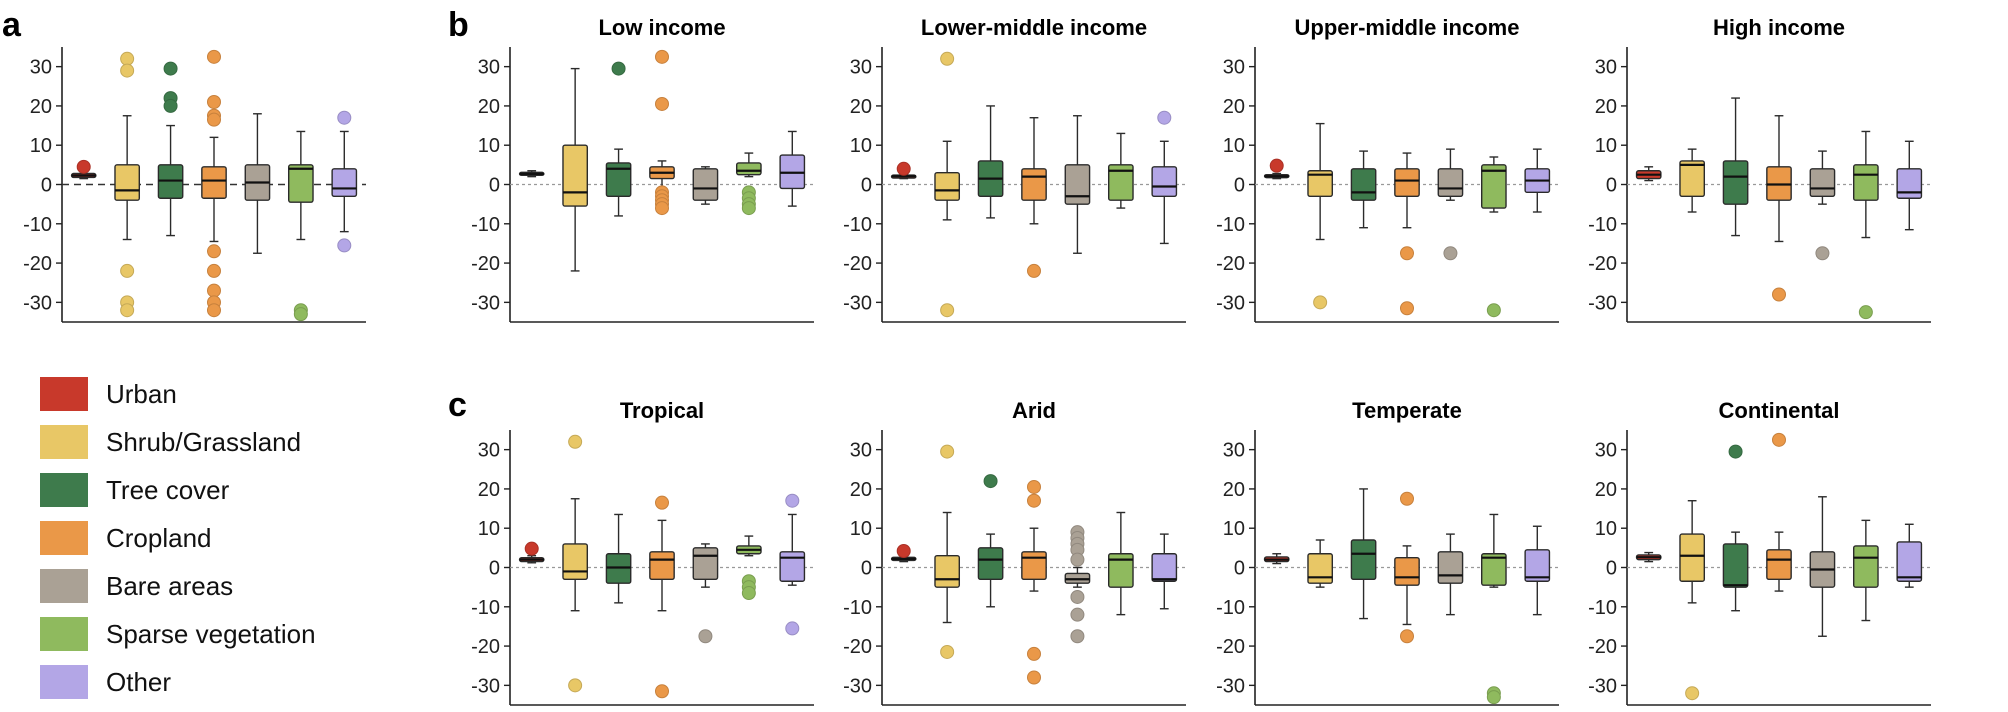 This screenshot has height=712, width=2008. I want to click on chart-panel-lower-middle-income: Lower-middle income 30 20 10 0 -10 -20 -30, so click(1014, 169).